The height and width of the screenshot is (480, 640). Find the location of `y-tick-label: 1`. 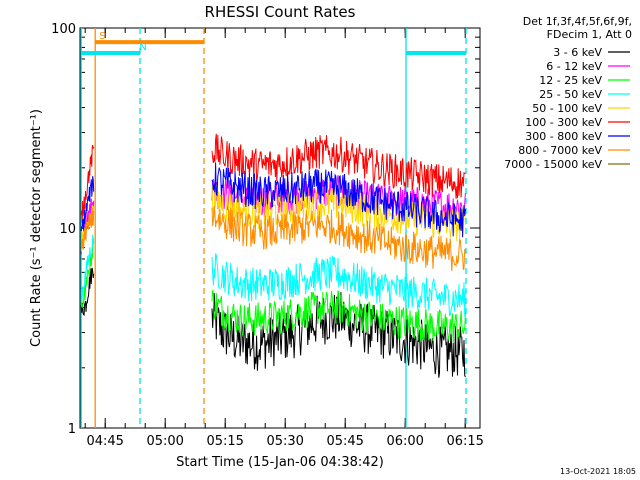

y-tick-label: 1 is located at coordinates (72, 429).